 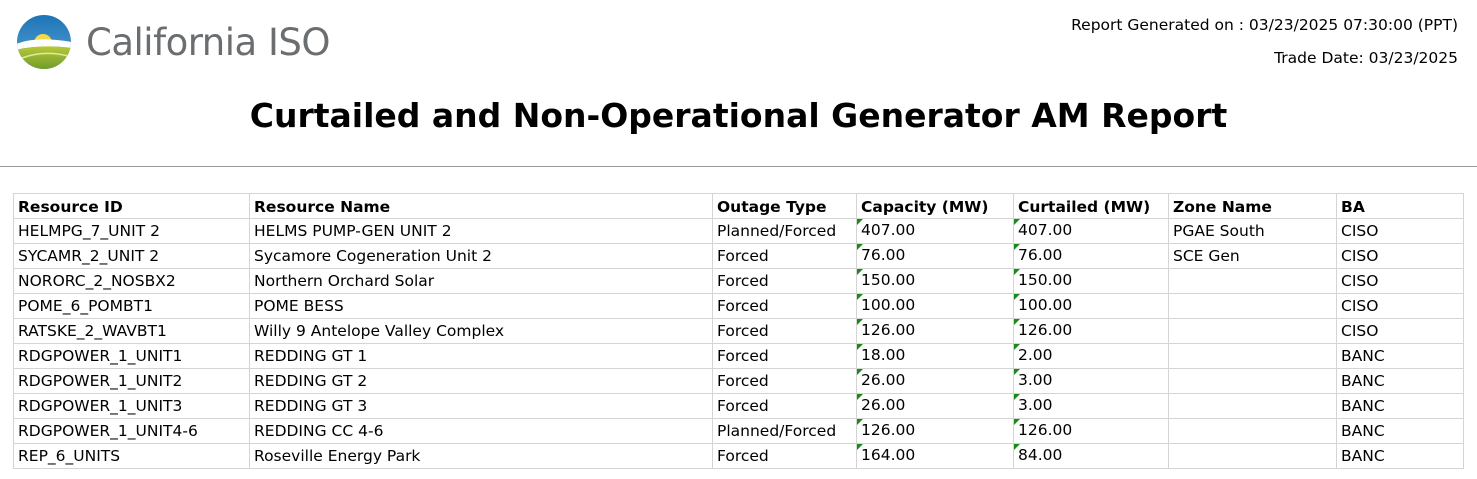 What do you see at coordinates (1252, 256) in the screenshot?
I see `cell-zone-name: SCE Gen` at bounding box center [1252, 256].